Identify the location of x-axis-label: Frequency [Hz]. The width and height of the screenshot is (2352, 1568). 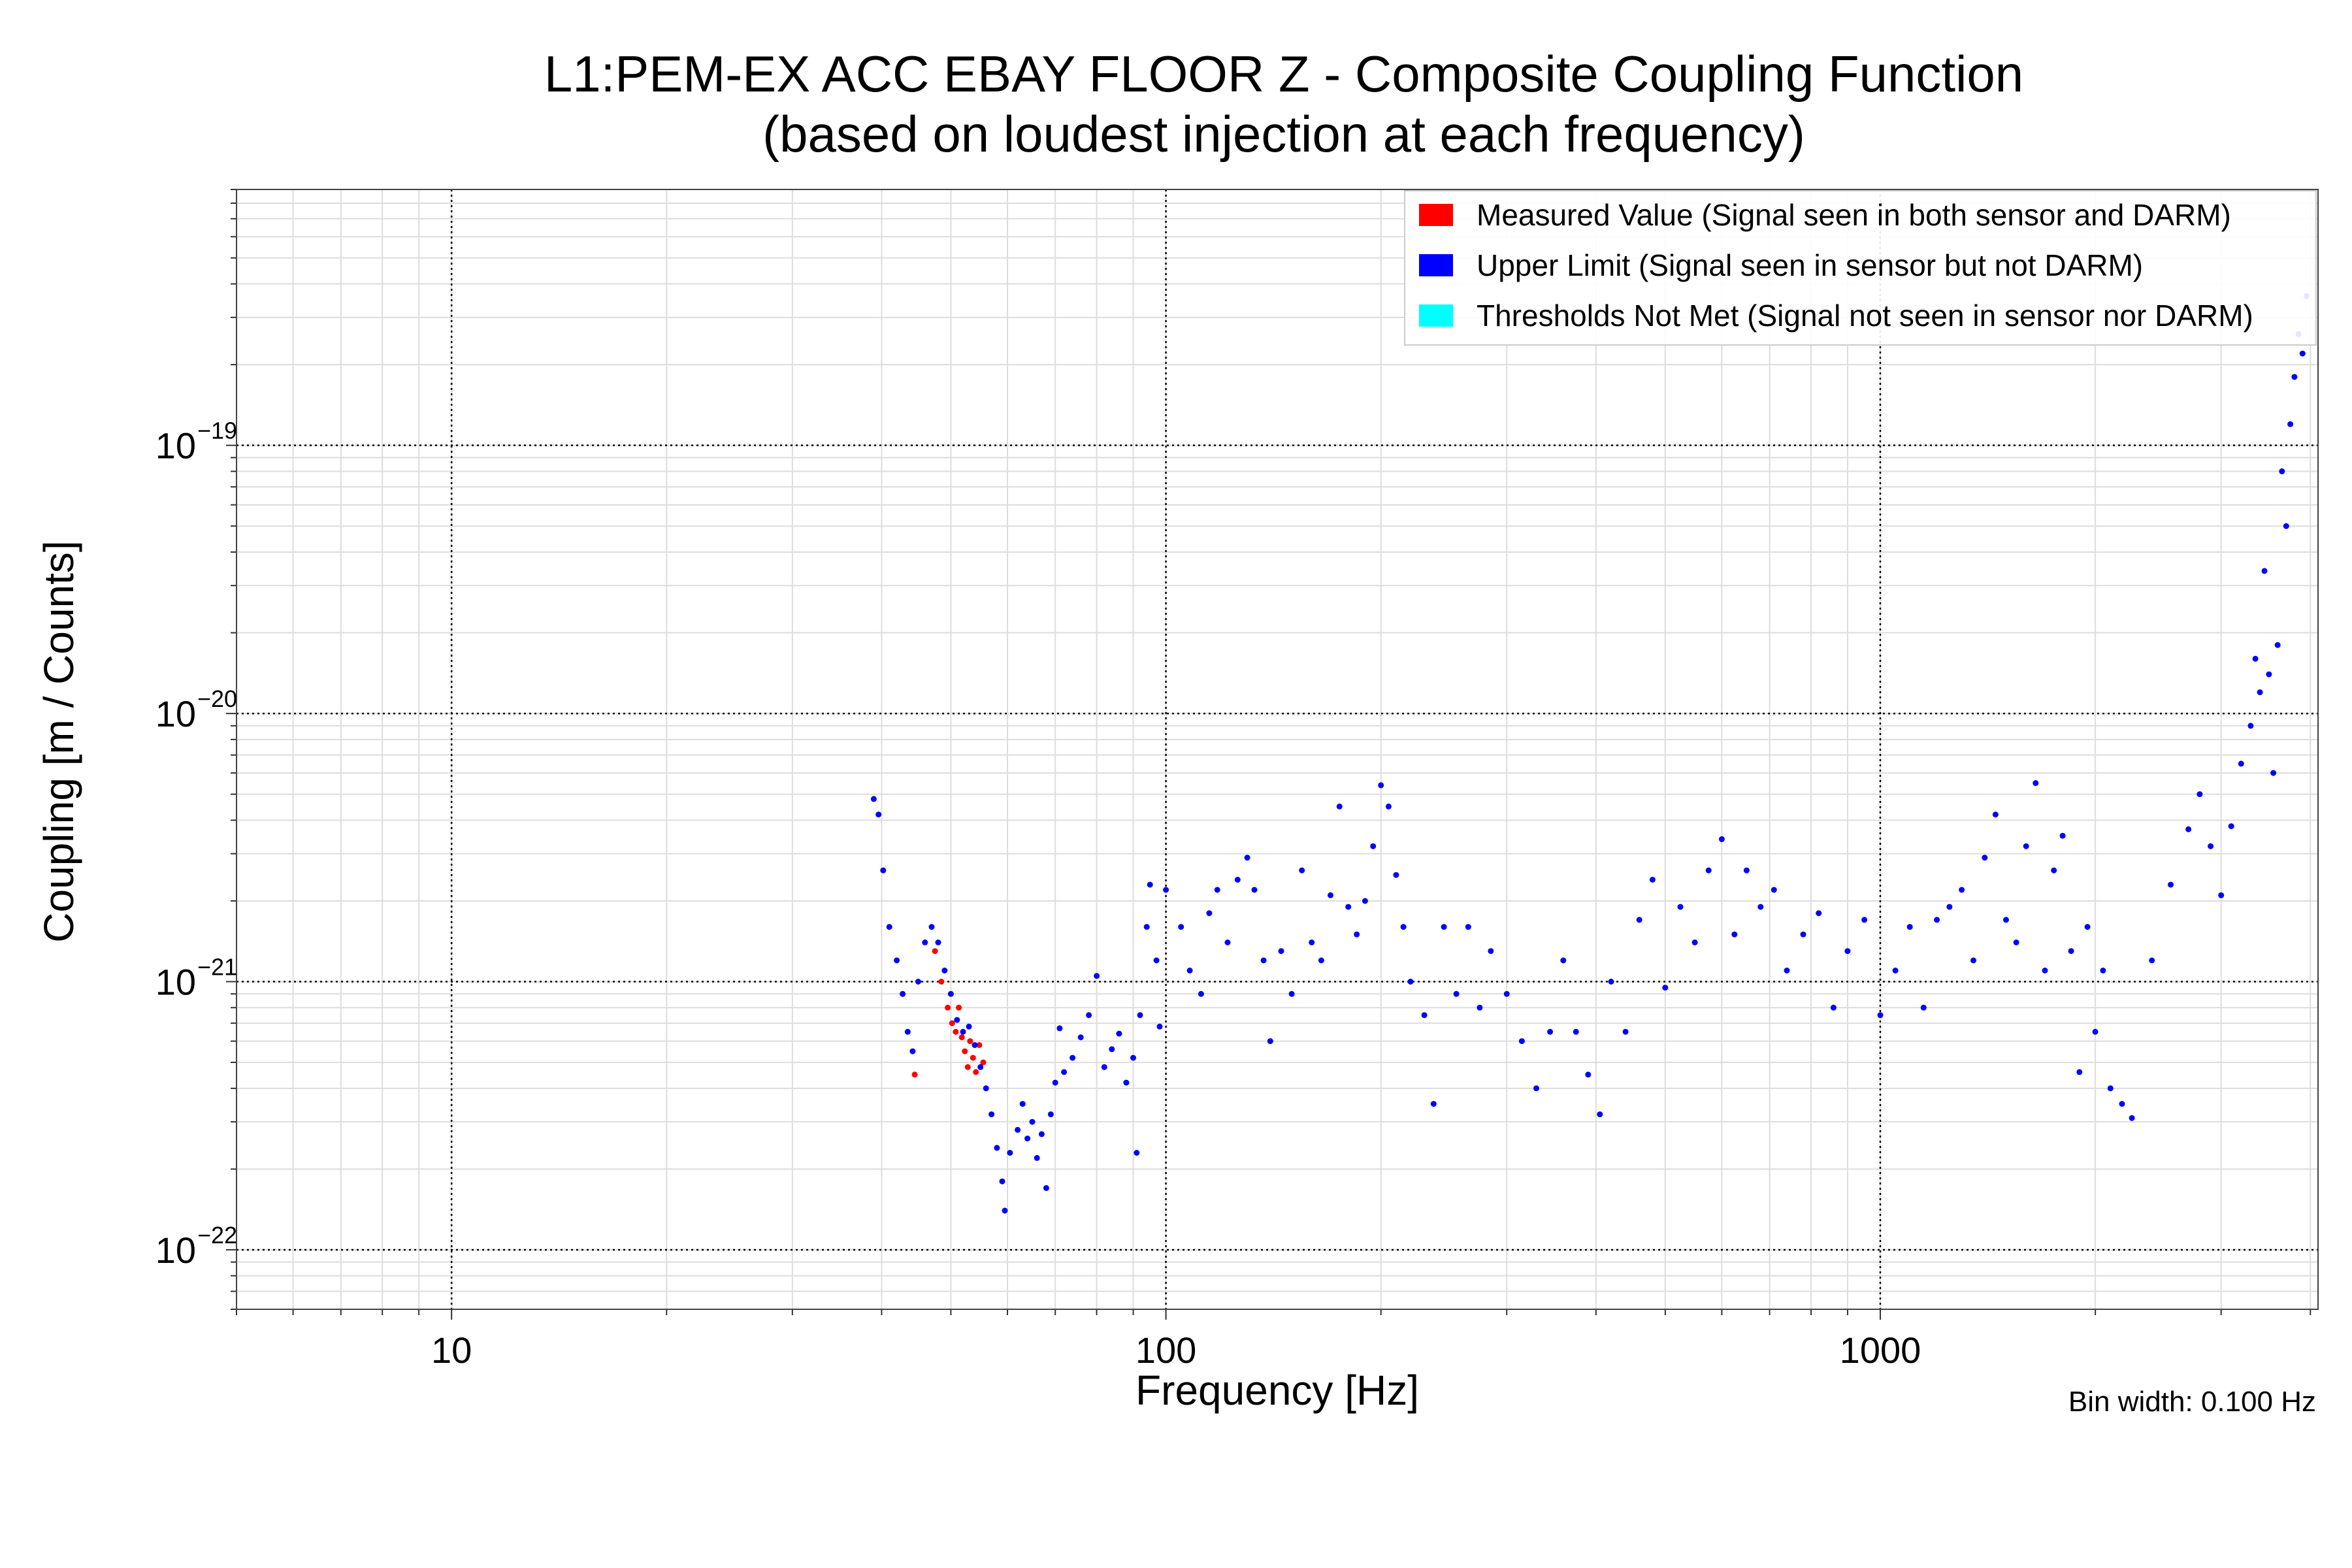
(1277, 1390).